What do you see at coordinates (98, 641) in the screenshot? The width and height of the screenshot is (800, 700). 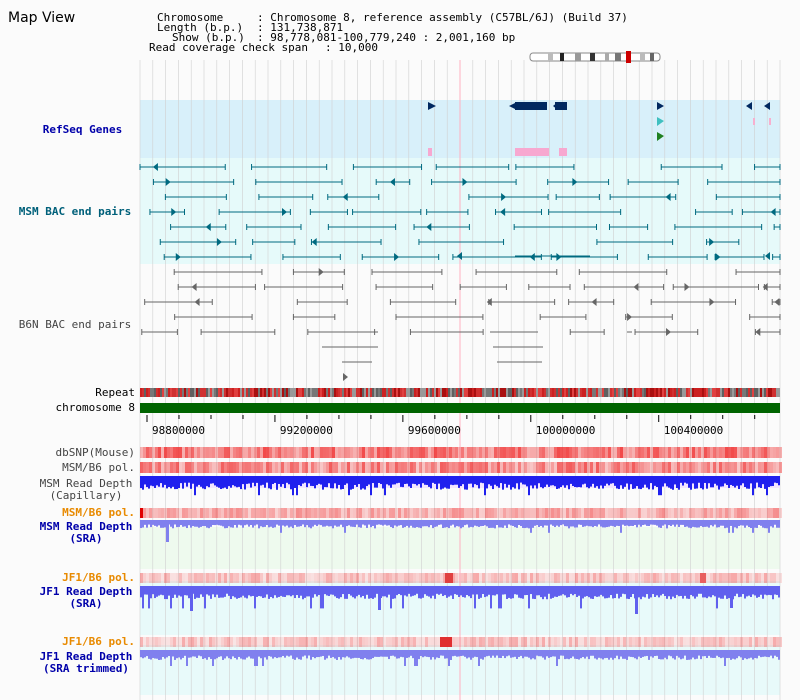 I see `track-label-jf1-b6-pol-2: JF1/B6 pol.` at bounding box center [98, 641].